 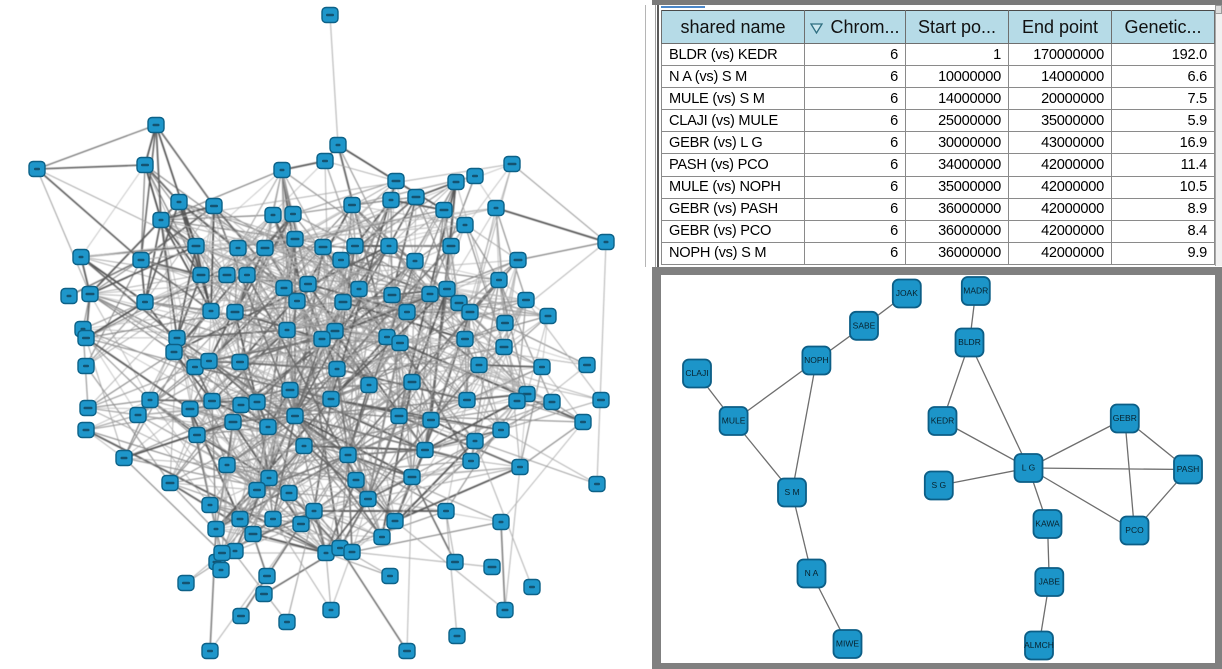 I want to click on svg-text: L G, so click(x=1028, y=468).